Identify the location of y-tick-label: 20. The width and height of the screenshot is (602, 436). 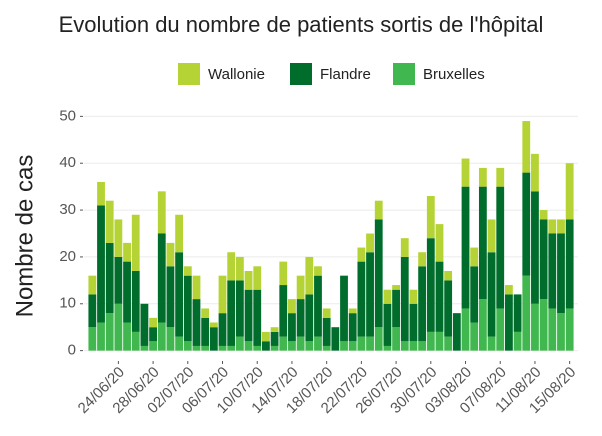
(67, 256).